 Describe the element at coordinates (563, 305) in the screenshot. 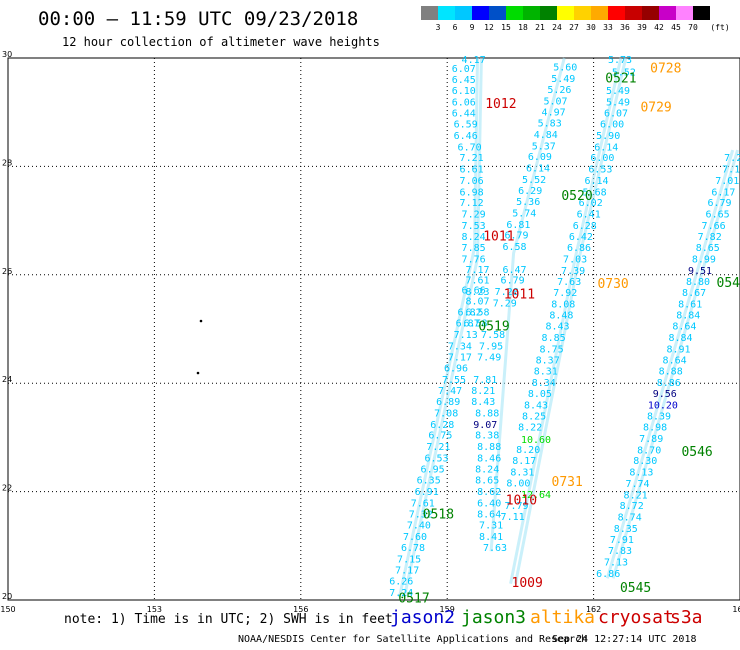

I see `wave-height-value: 8.08` at that location.